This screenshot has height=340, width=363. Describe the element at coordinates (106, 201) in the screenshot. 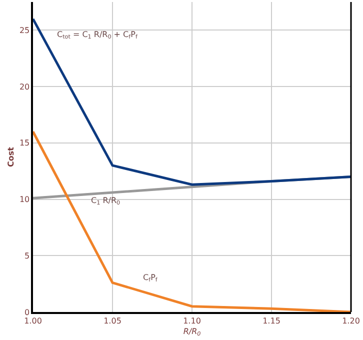

I see `series-label: C$_{1}$ R/R$_{0}$` at that location.